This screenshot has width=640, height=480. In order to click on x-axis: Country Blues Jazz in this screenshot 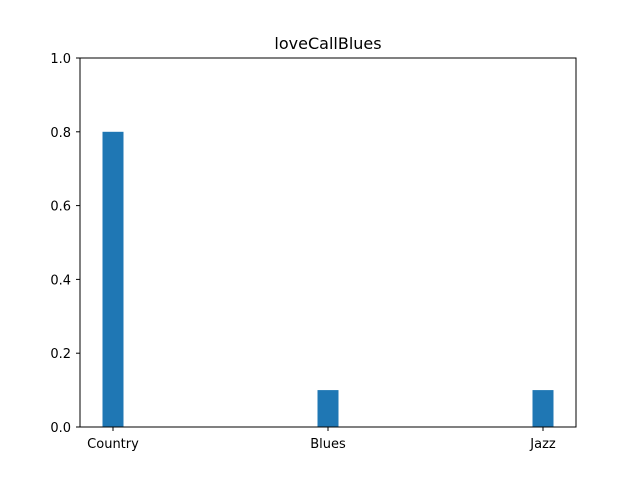, I will do `click(321, 439)`.